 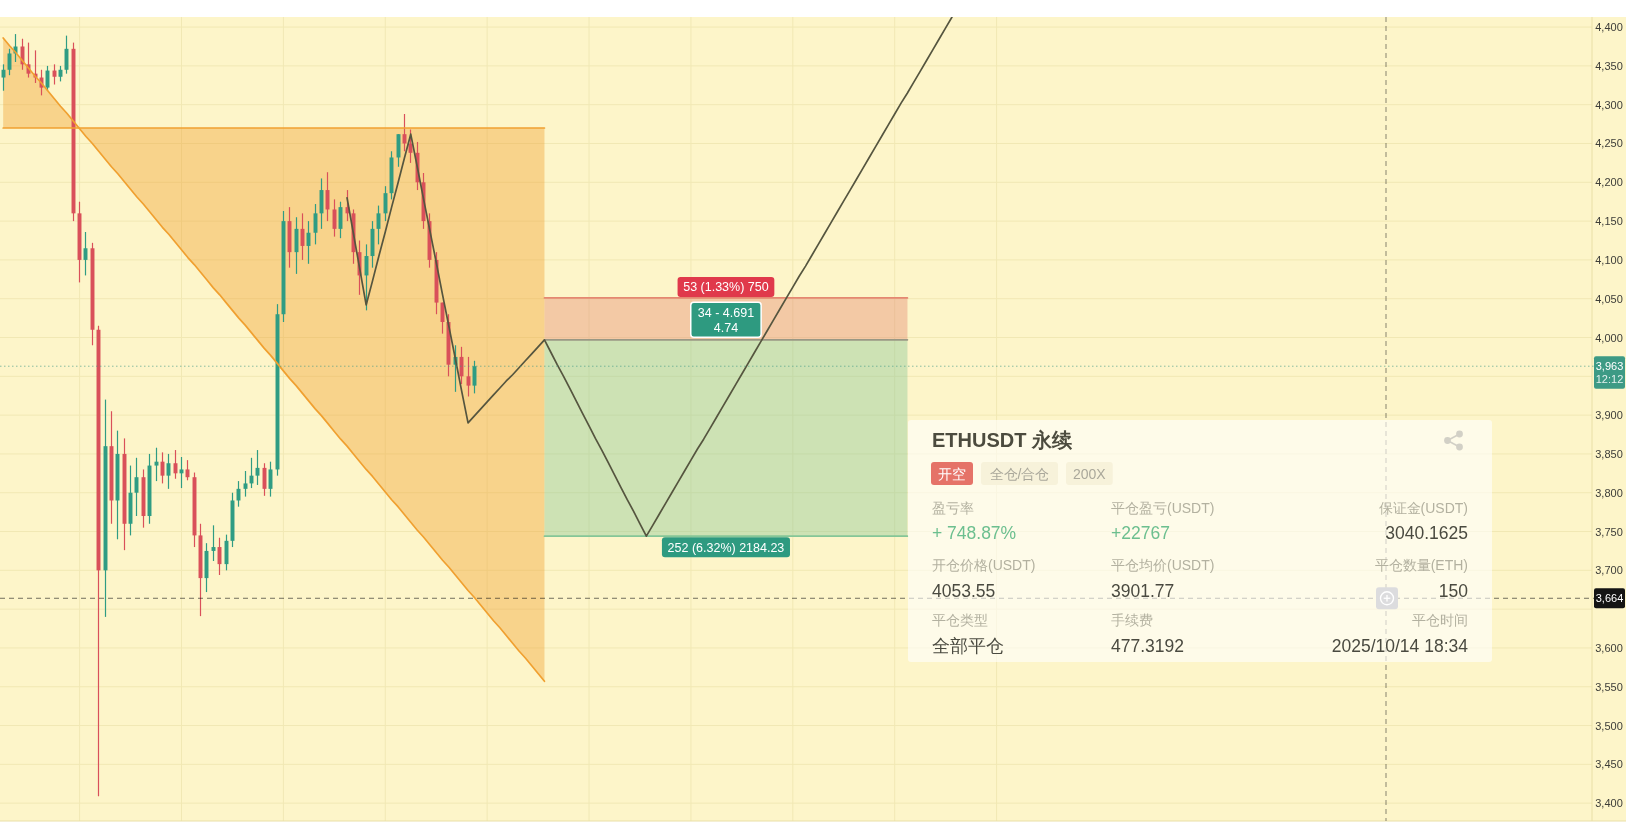 I want to click on annotation: 全部平仓, so click(x=968, y=646).